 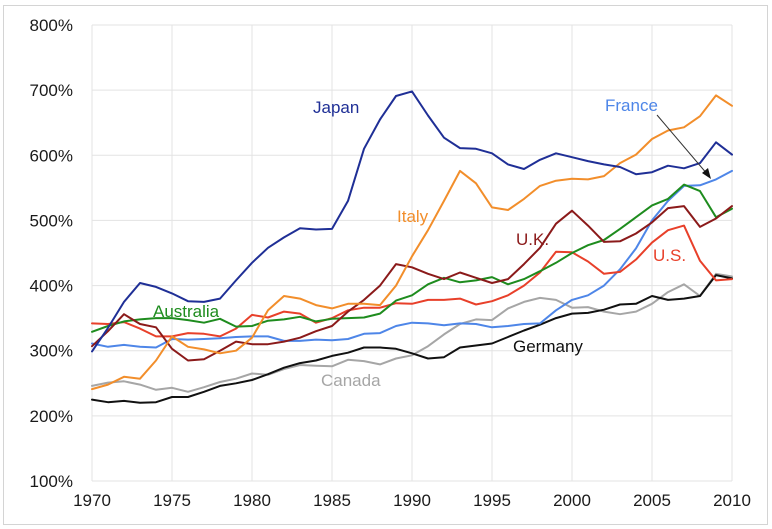 I want to click on y-tick-label: 300%, so click(x=51, y=351).